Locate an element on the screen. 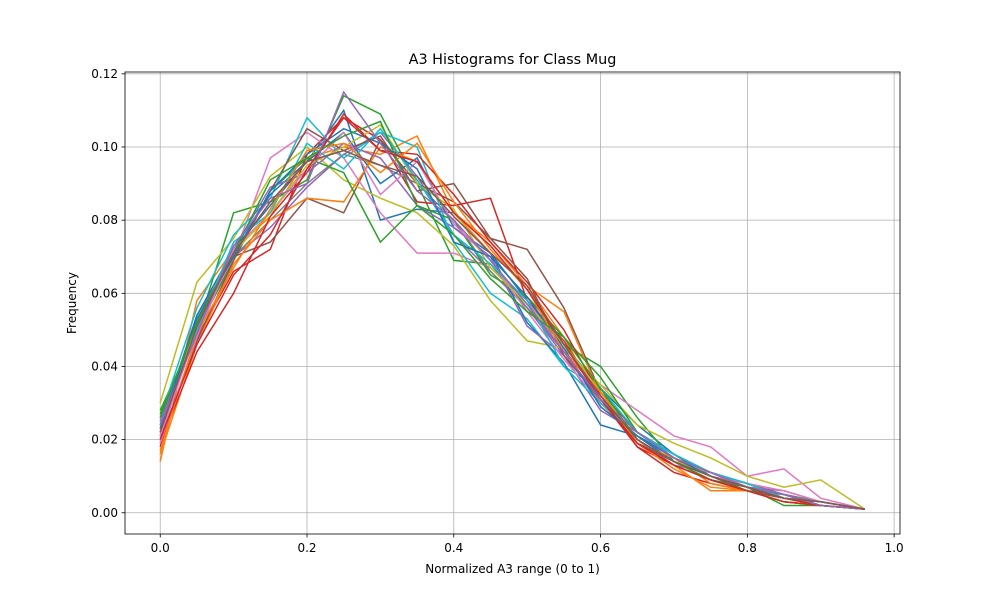 Image resolution: width=1000 pixels, height=600 pixels. x-tick-label: 1.0 is located at coordinates (894, 548).